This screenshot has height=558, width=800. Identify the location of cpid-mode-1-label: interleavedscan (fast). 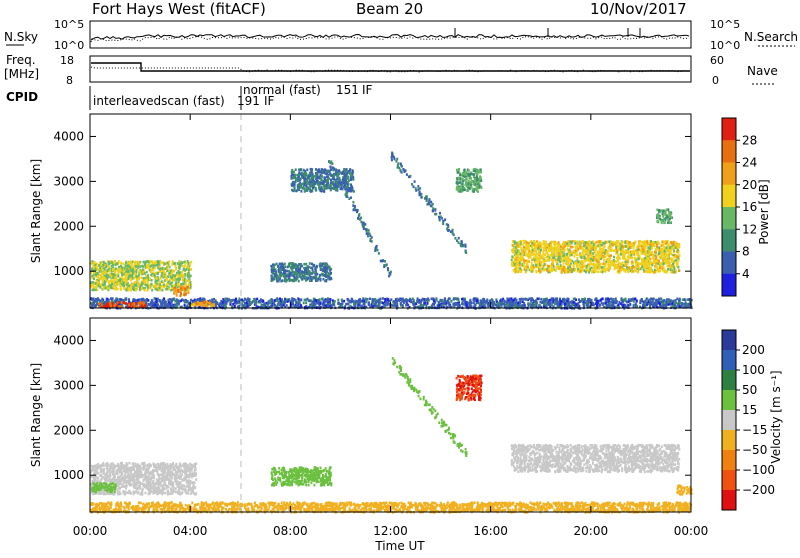
(159, 101).